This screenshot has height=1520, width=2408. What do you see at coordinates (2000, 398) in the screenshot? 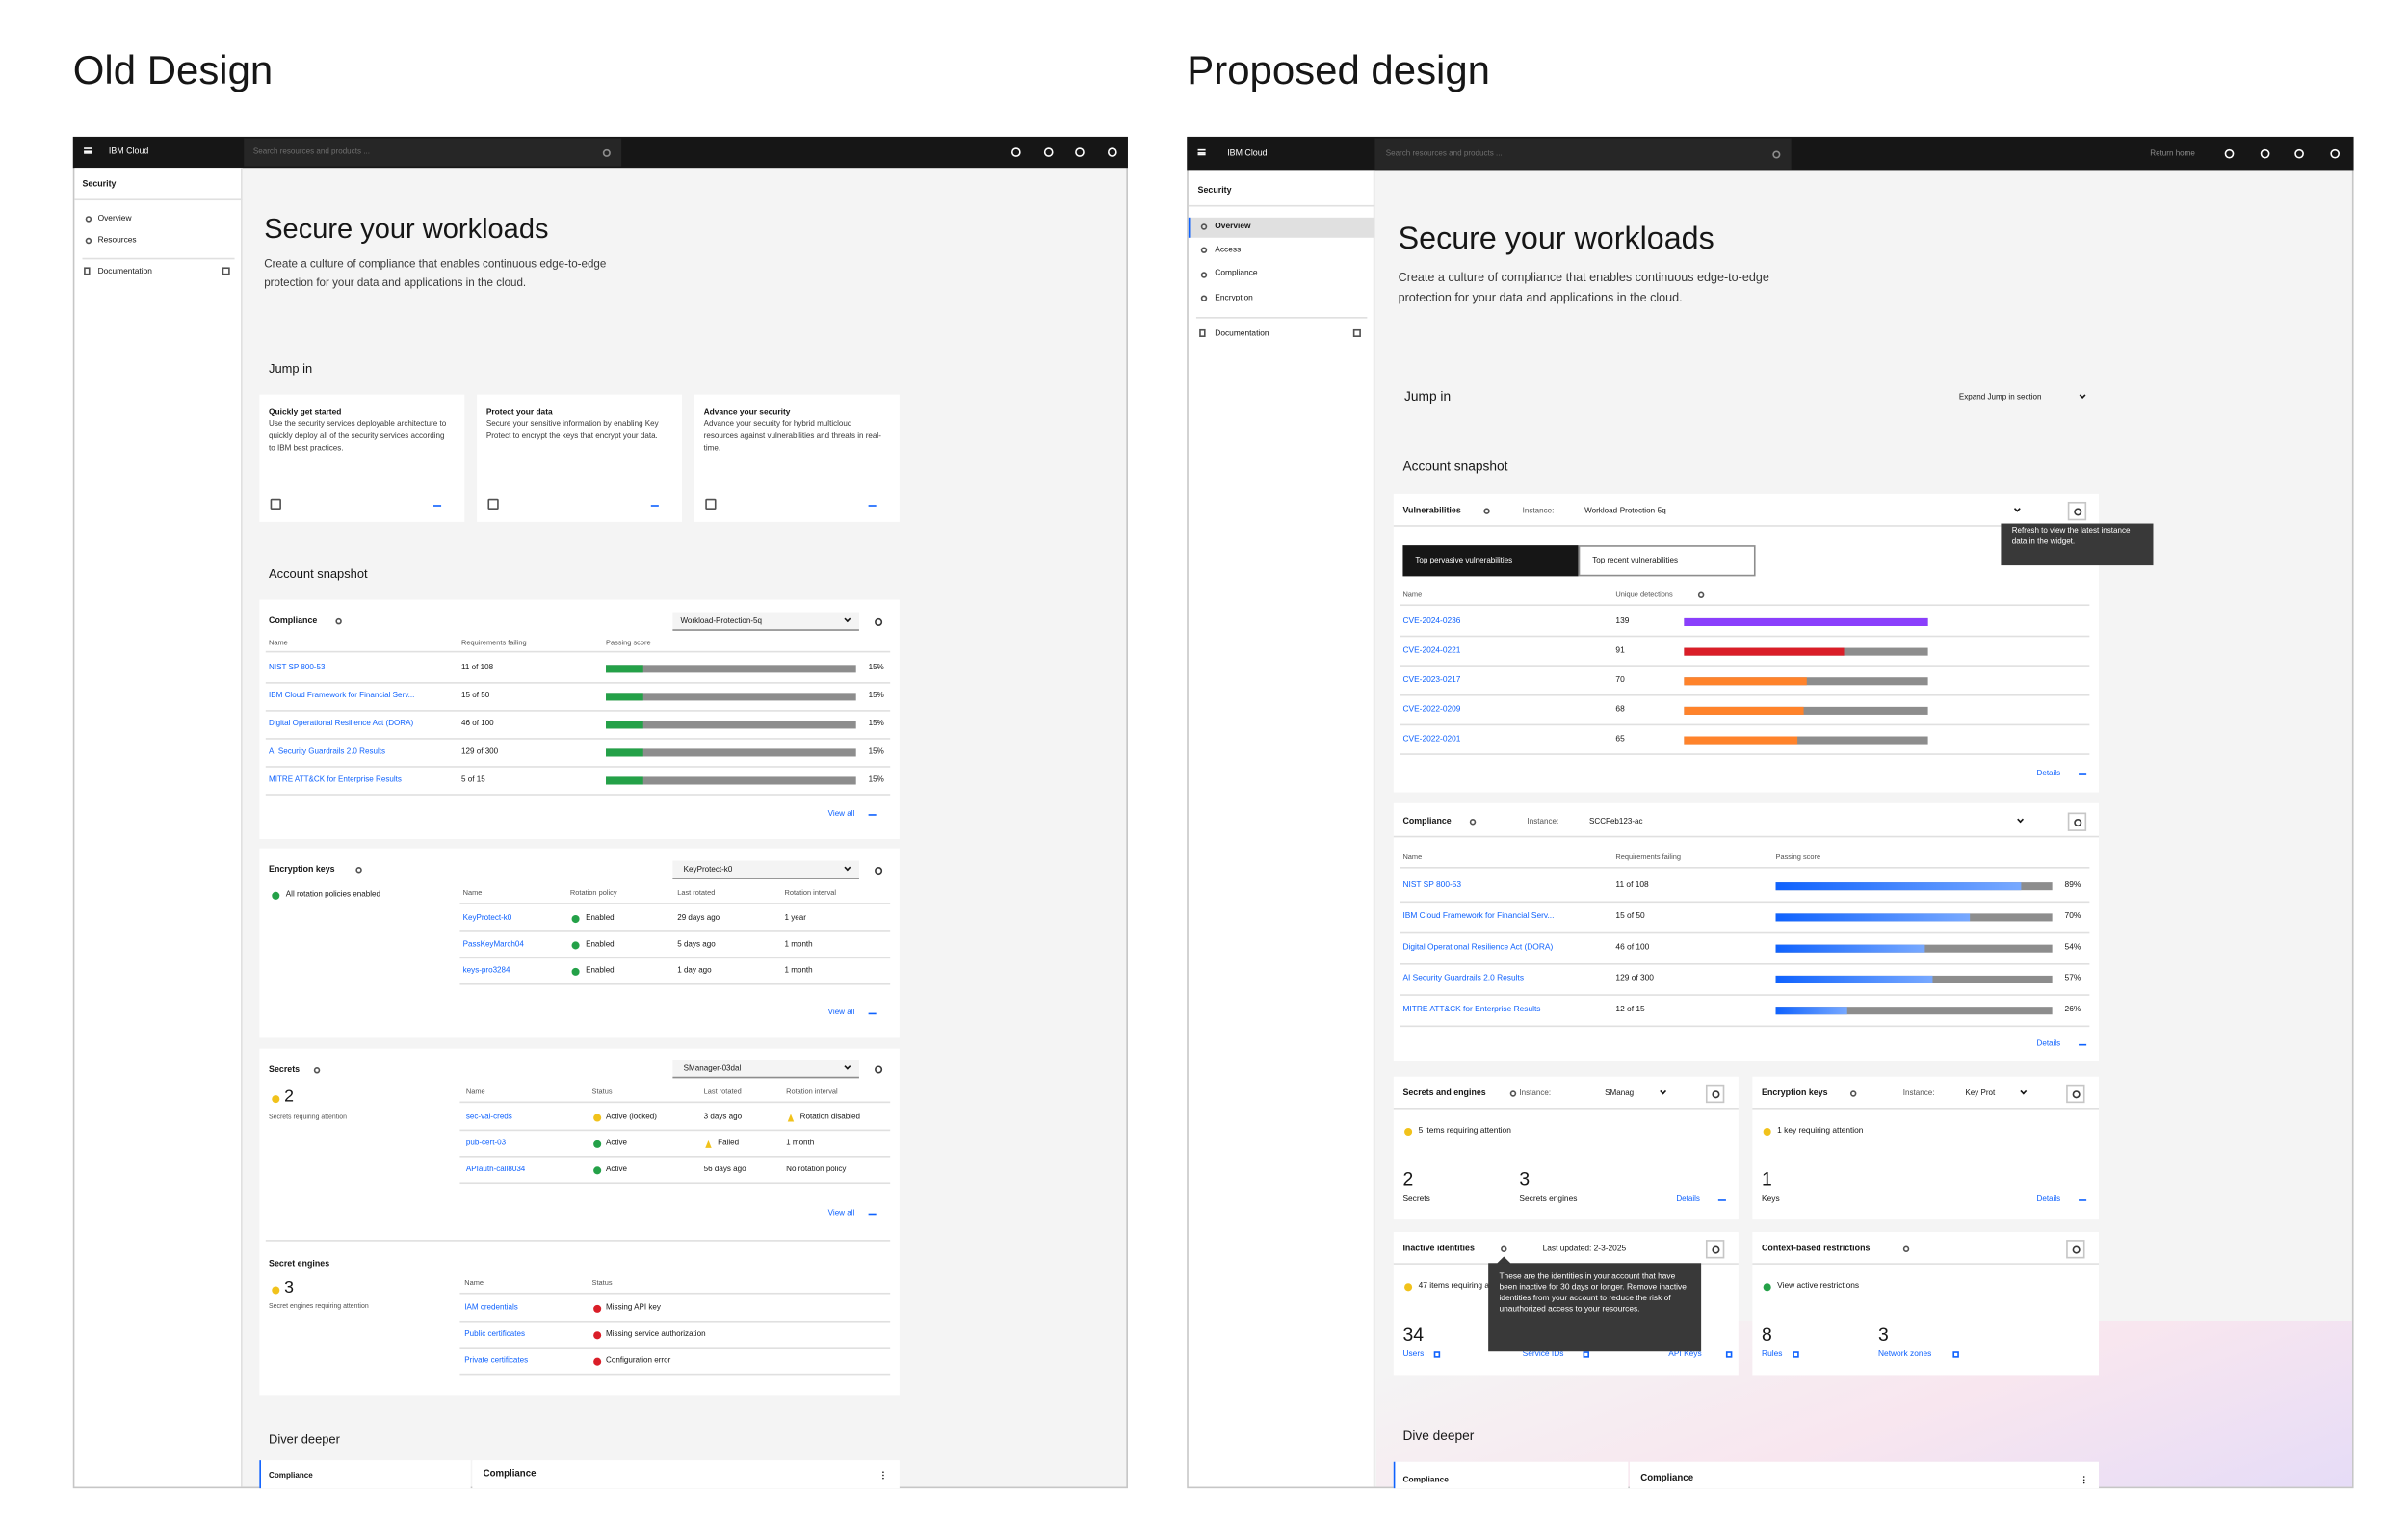
I see `expand-toggle: Expand Jump in section` at bounding box center [2000, 398].